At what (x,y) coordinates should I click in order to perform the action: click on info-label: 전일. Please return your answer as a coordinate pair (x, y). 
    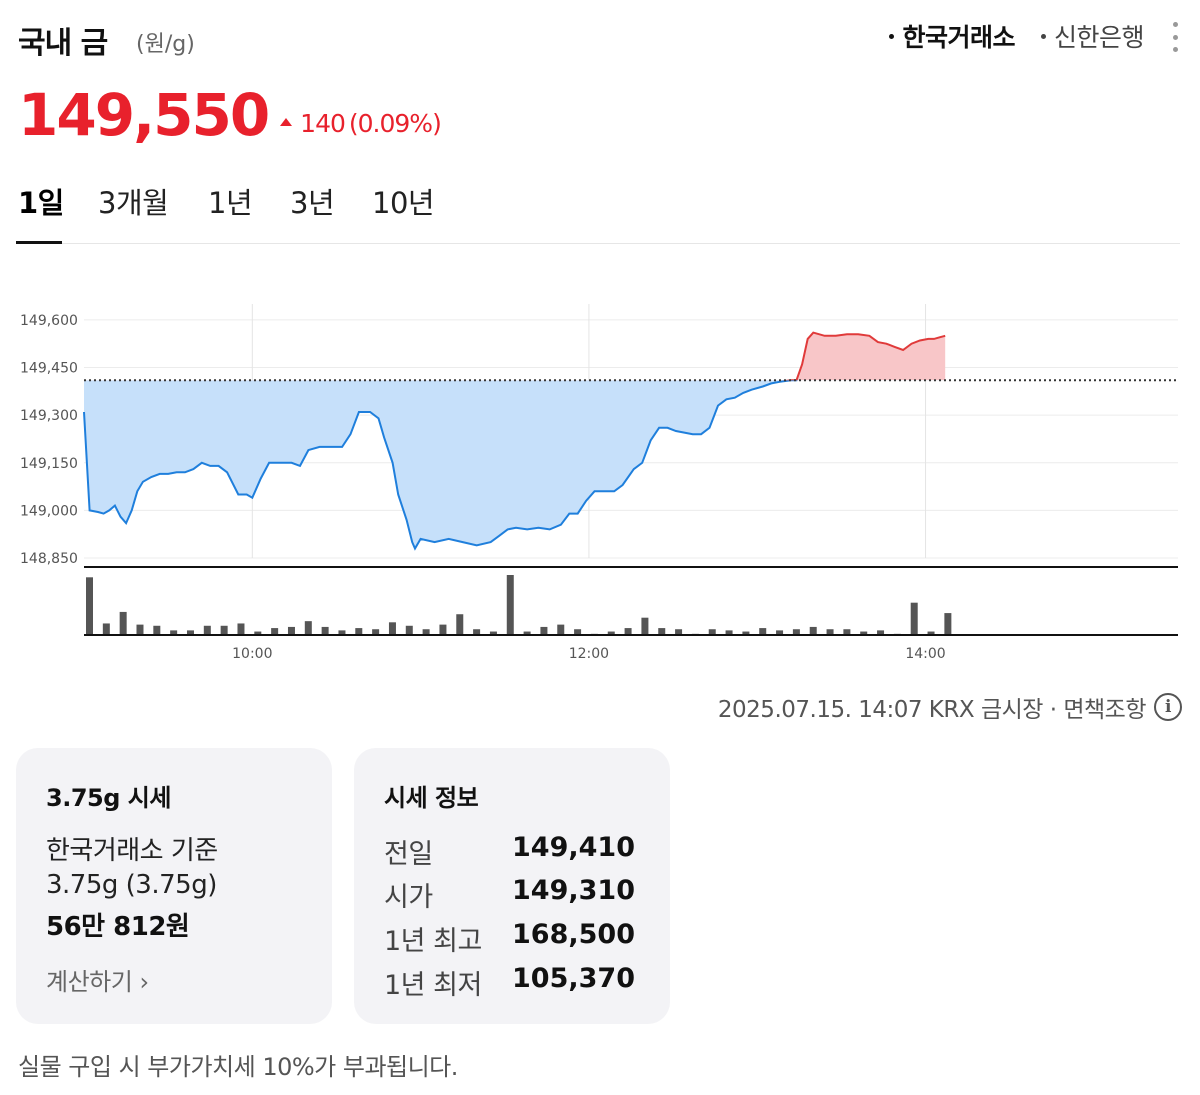
    Looking at the image, I should click on (408, 854).